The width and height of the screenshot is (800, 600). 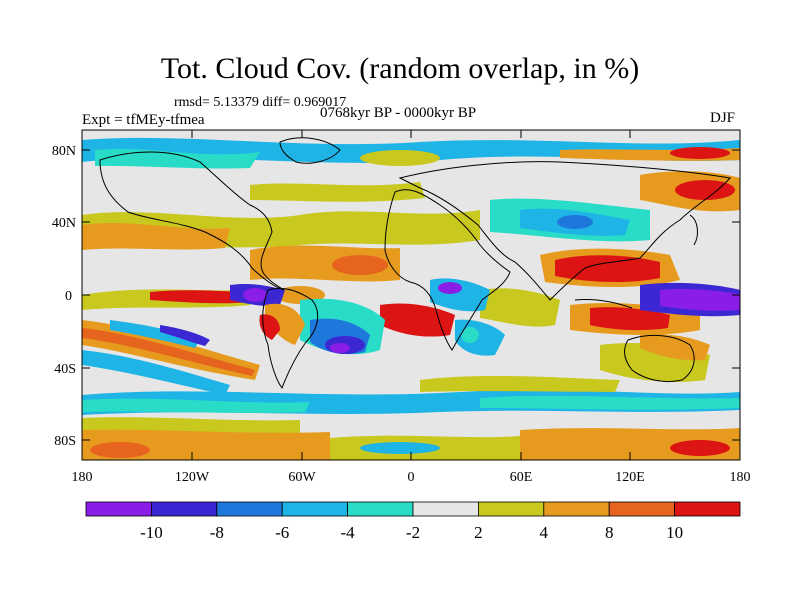 I want to click on colorbar-label: 10, so click(x=674, y=532).